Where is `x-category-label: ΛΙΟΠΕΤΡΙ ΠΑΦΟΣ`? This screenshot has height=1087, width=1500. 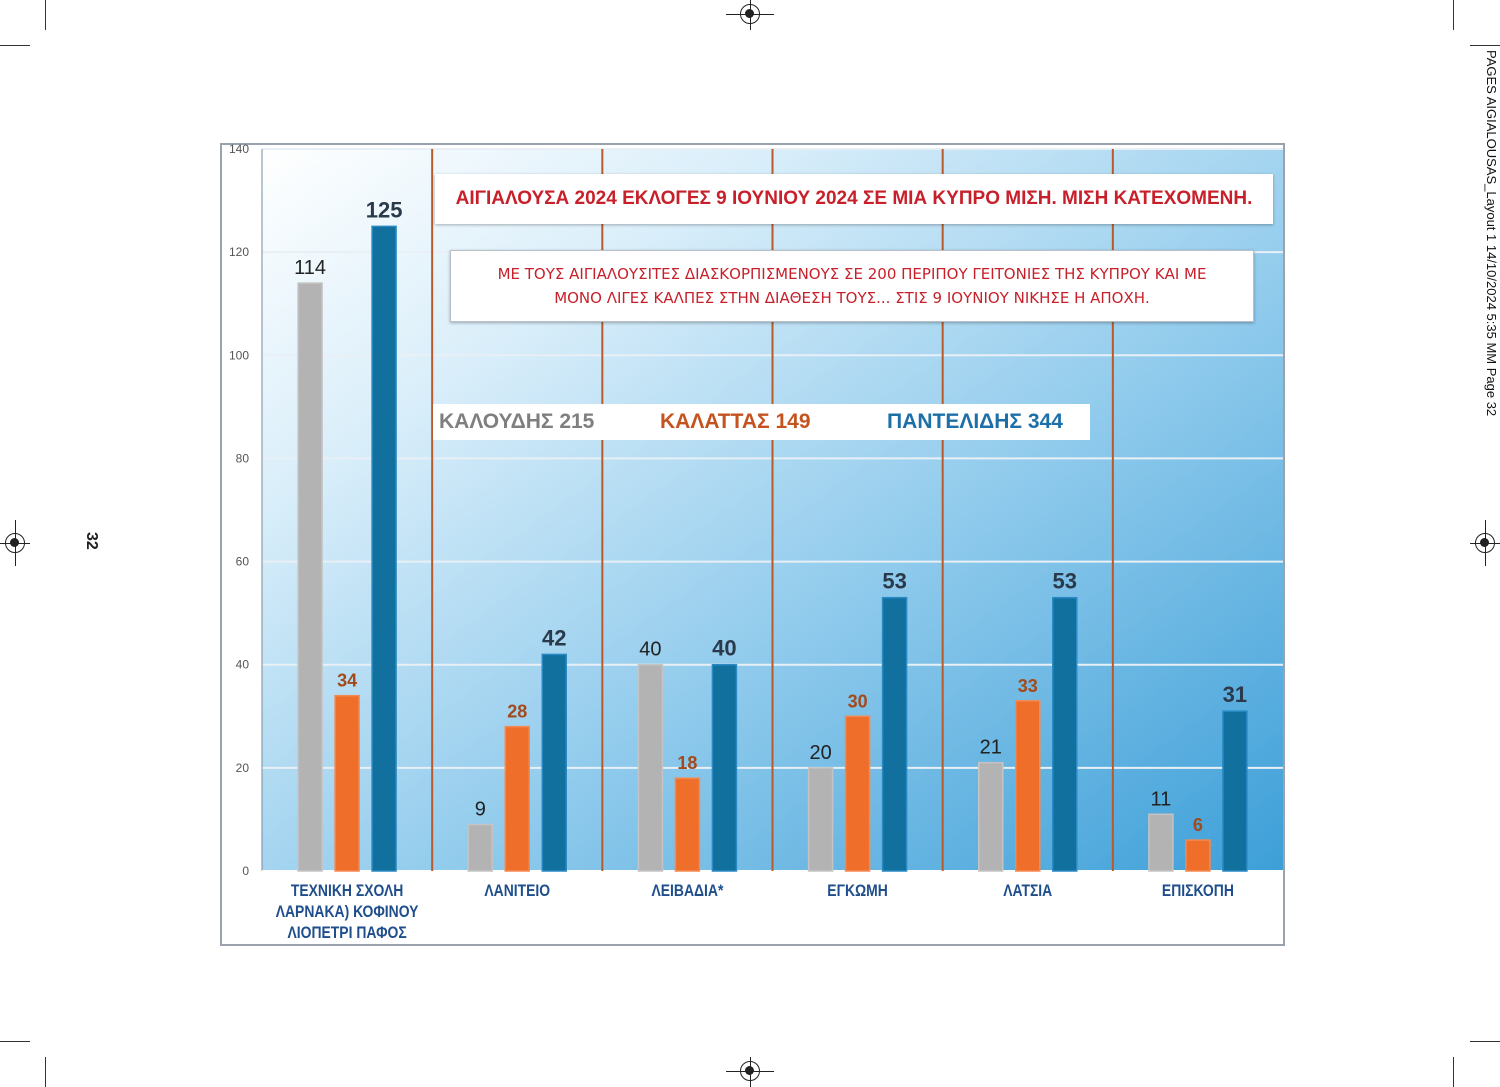
x-category-label: ΛΙΟΠΕΤΡΙ ΠΑΦΟΣ is located at coordinates (346, 933).